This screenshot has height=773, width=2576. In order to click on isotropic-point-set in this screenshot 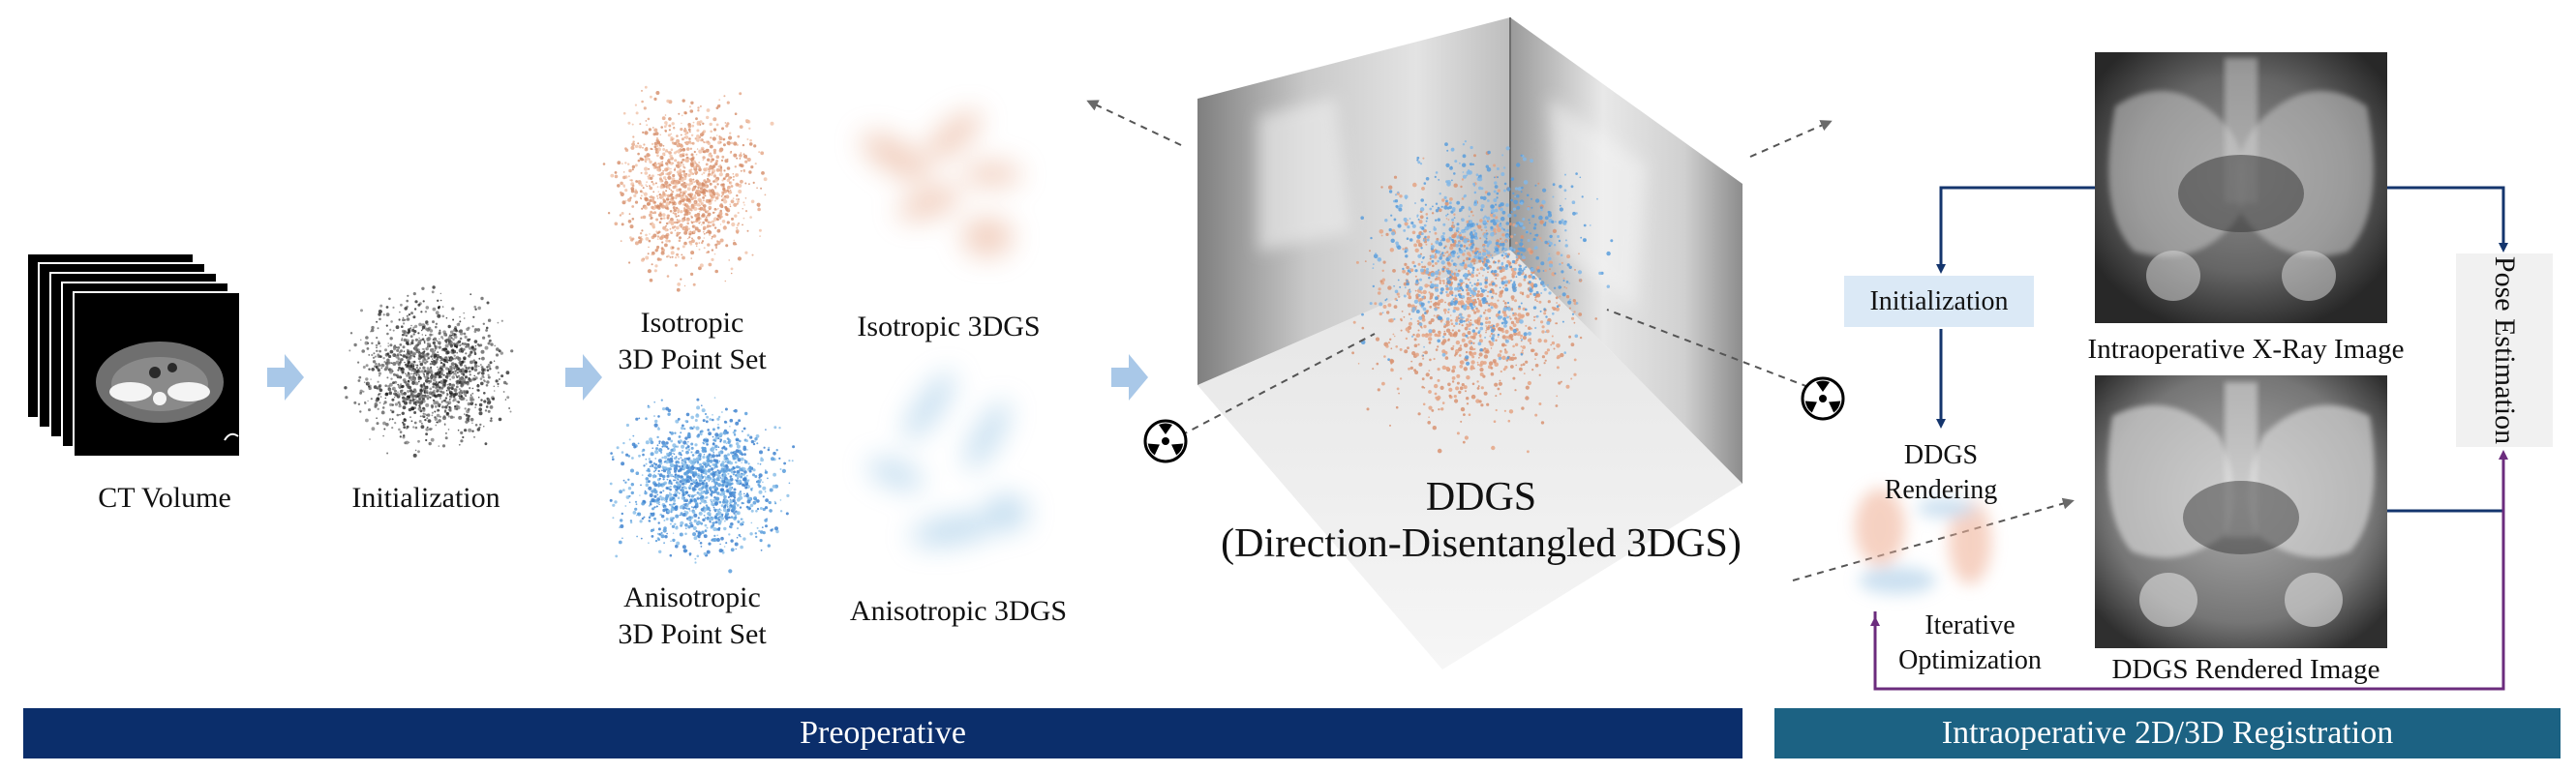, I will do `click(688, 188)`.